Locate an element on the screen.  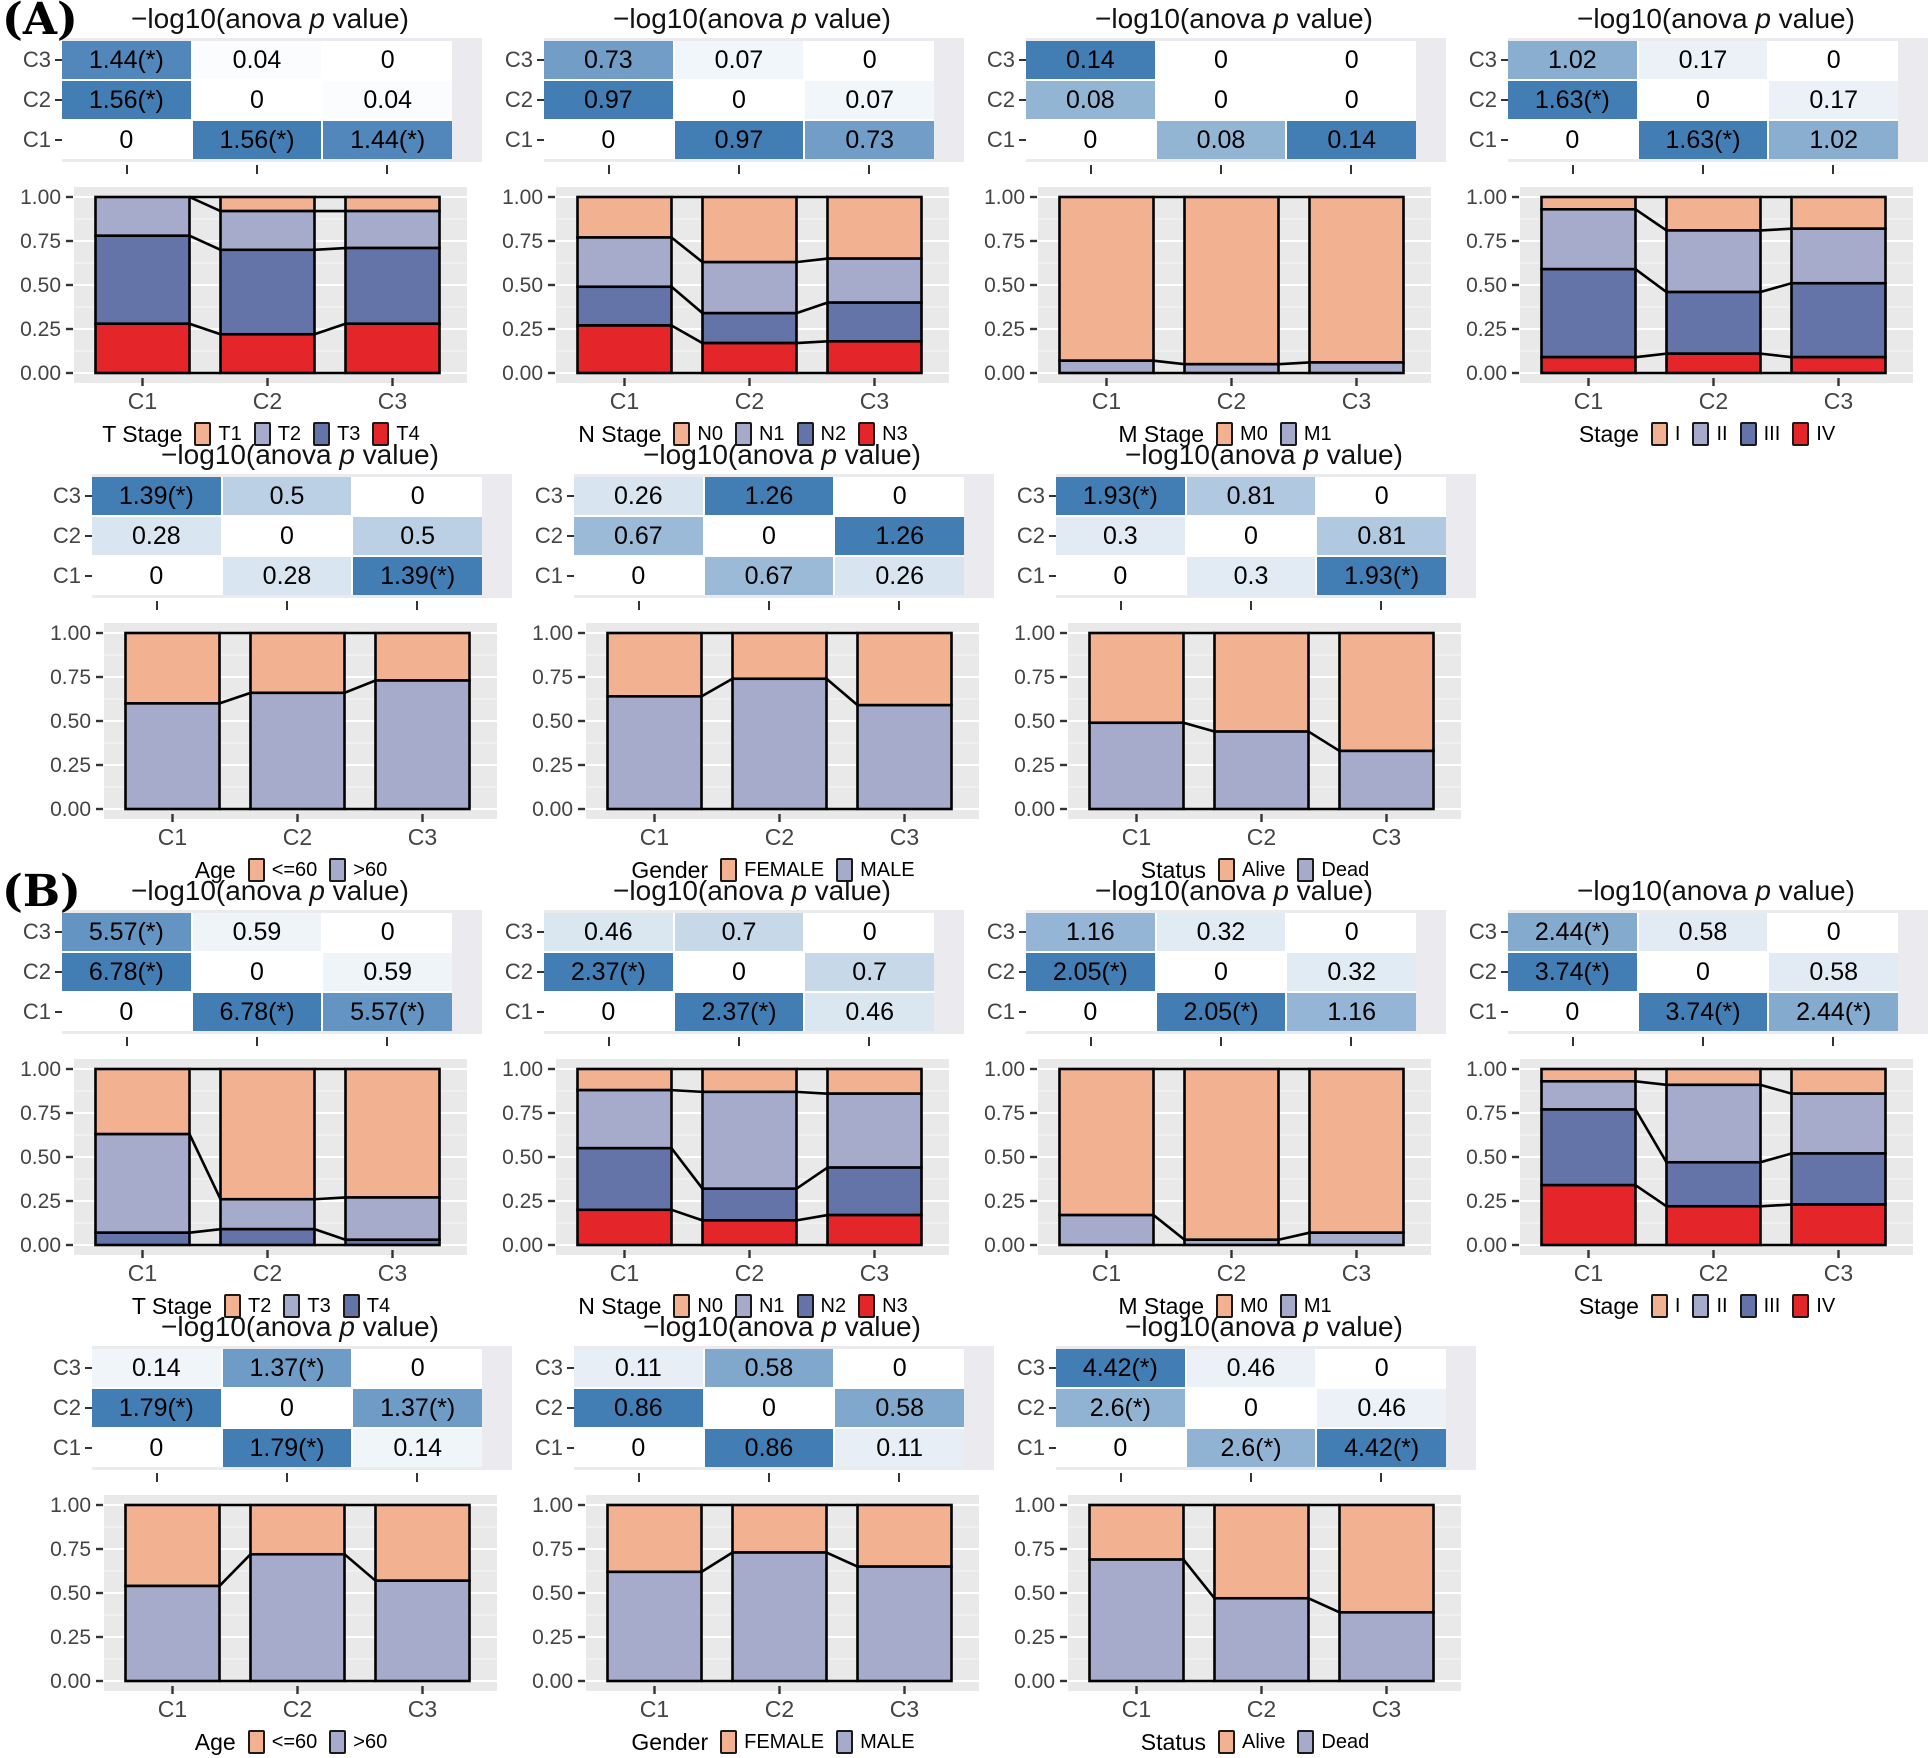
heatmap-panel: 1.39(*) 0.5 0 0.28 0 0.5 0 0.28 1.39(*) is located at coordinates (302, 536).